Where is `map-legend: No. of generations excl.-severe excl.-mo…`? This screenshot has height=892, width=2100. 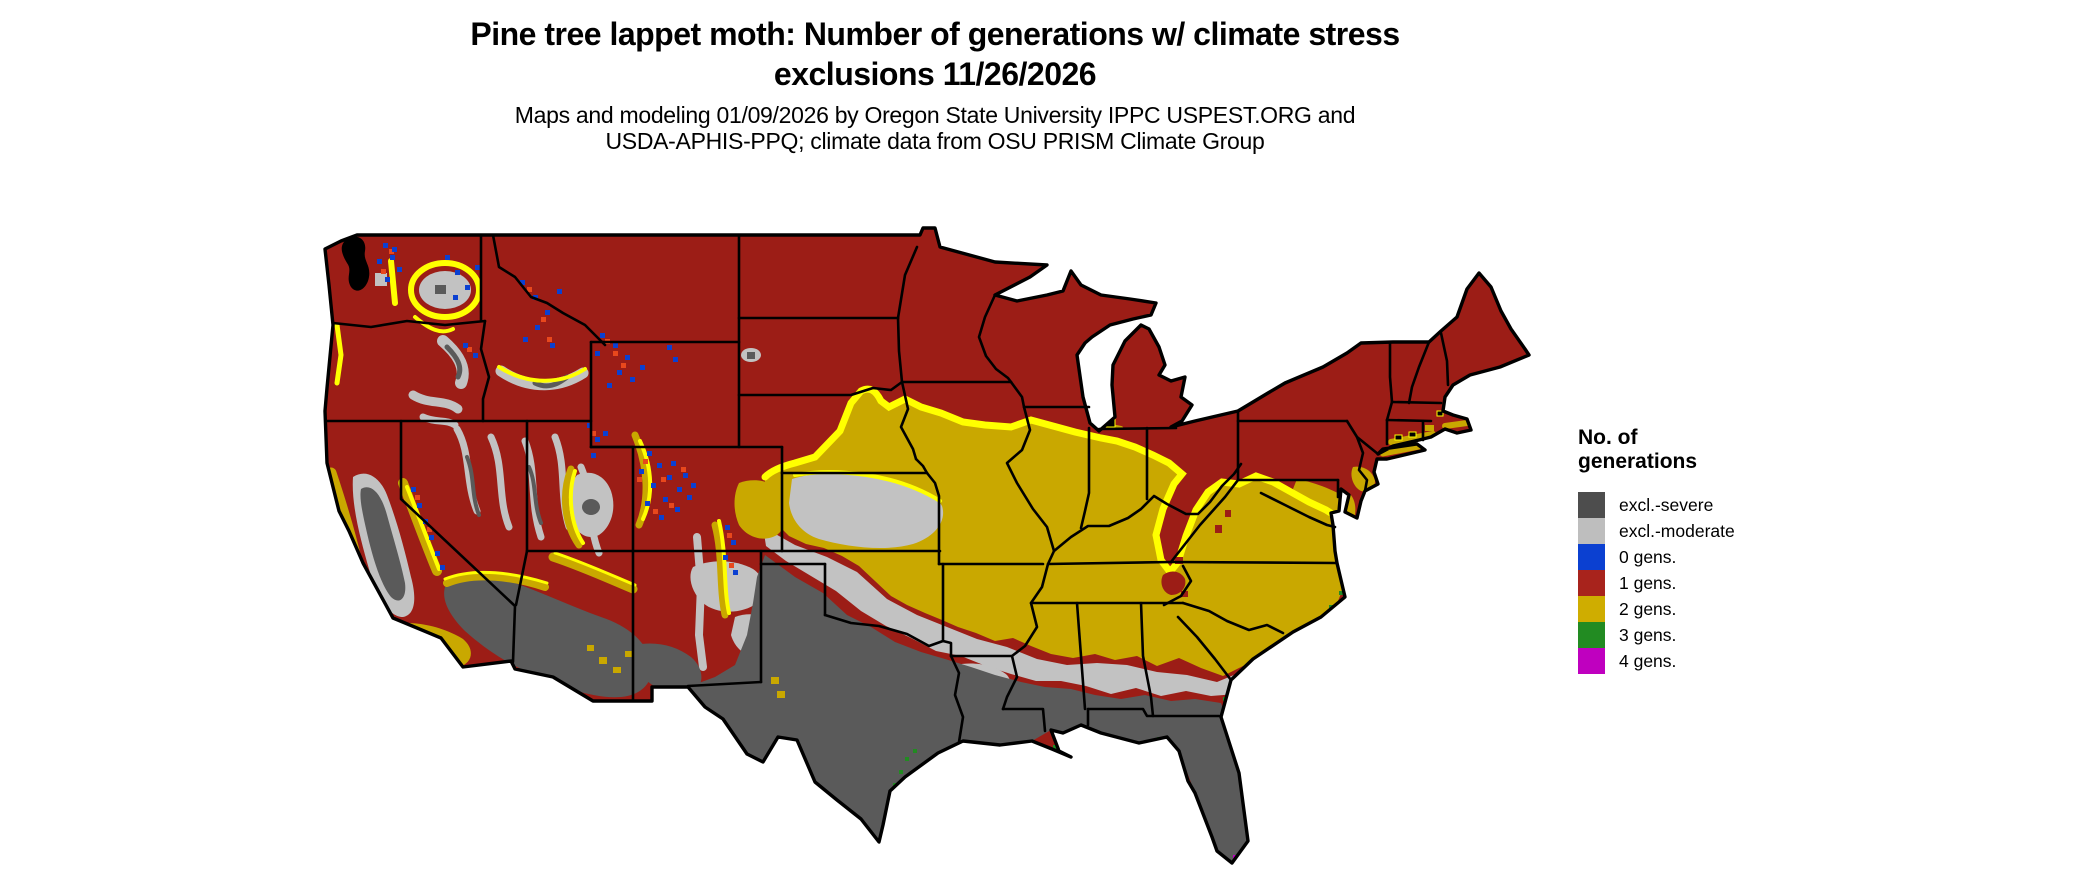
map-legend: No. of generations excl.-severe excl.-mo… is located at coordinates (1698, 550).